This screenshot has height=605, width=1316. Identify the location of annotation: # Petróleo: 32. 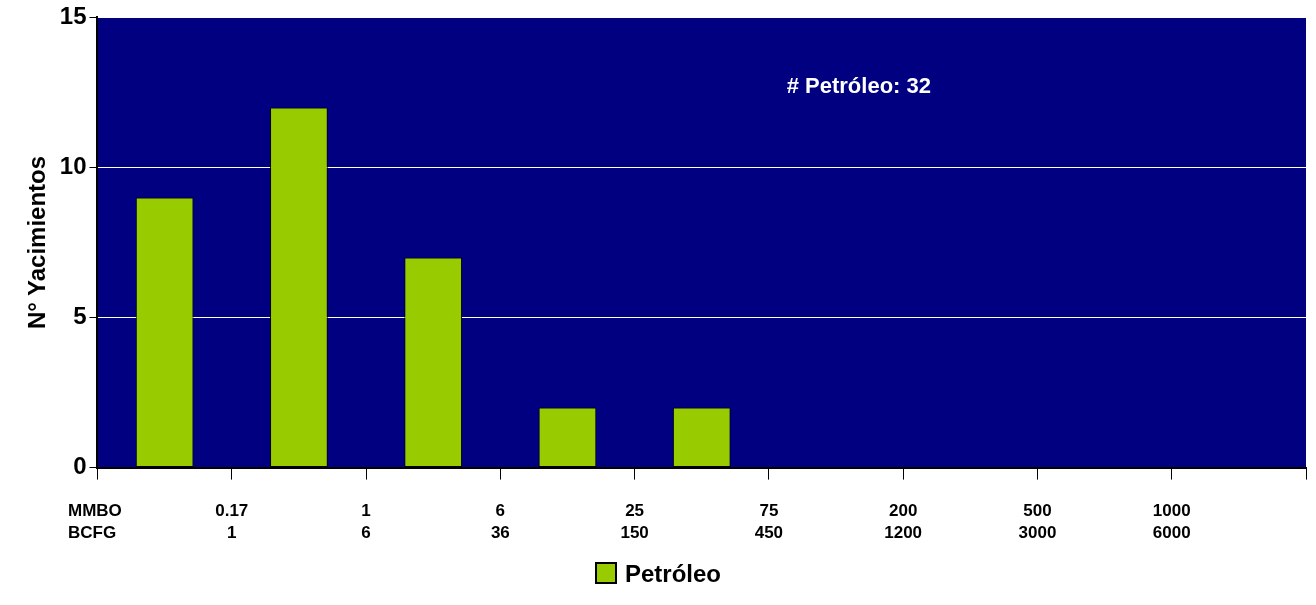
(858, 86).